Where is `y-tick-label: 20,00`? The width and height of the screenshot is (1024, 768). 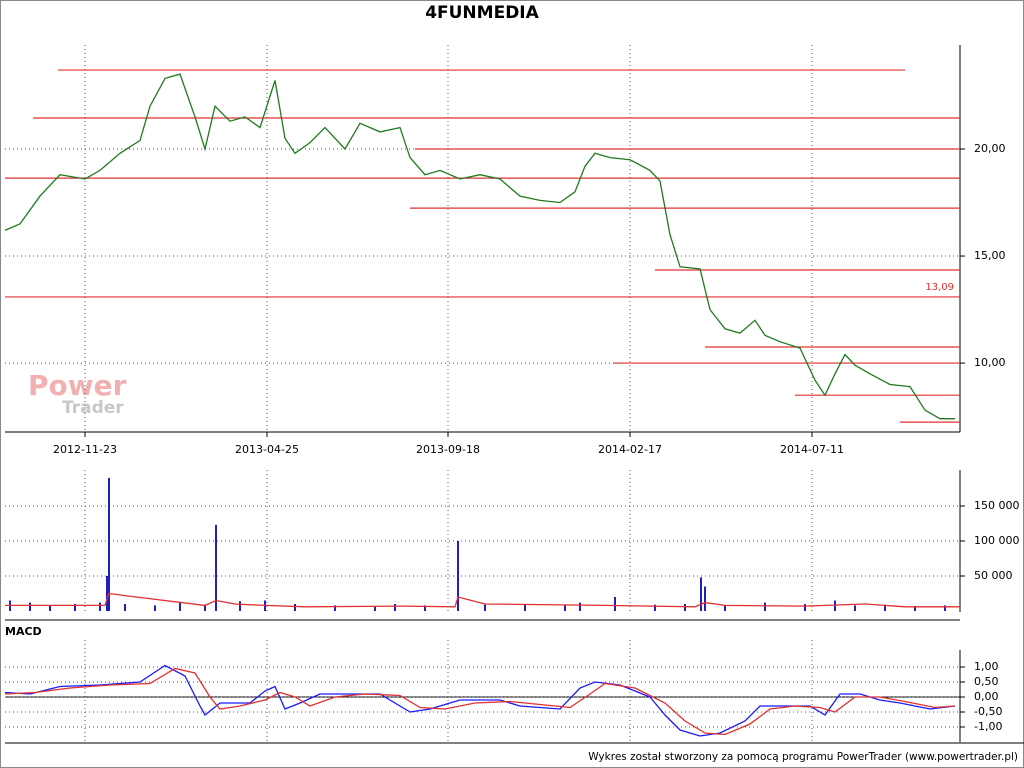 y-tick-label: 20,00 is located at coordinates (990, 148).